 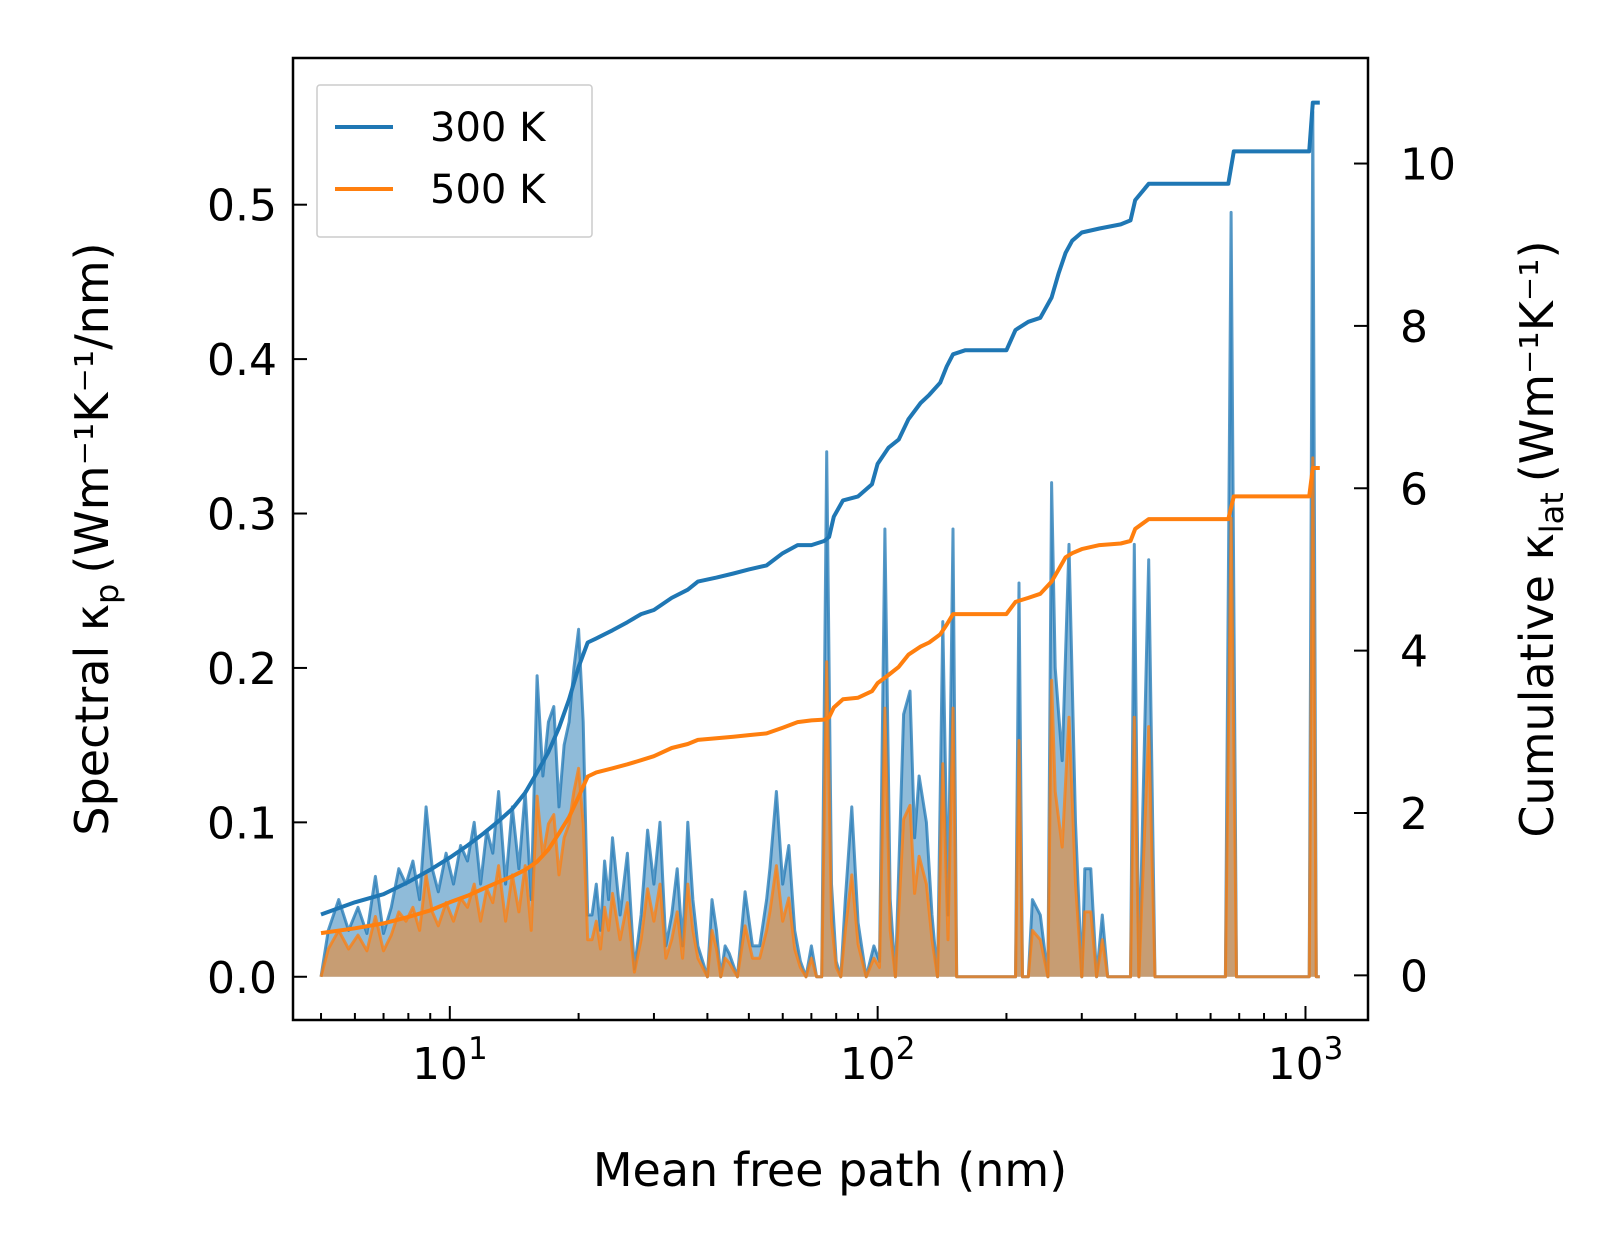 What do you see at coordinates (107, 594) in the screenshot?
I see `y-left-label-sub: p` at bounding box center [107, 594].